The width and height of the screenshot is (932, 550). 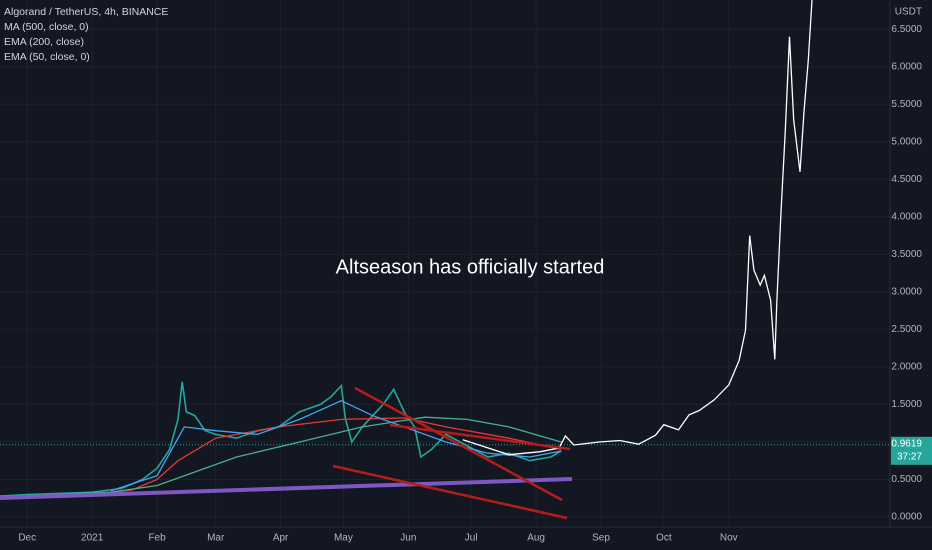 I want to click on x-tick-label: Aug, so click(x=536, y=538).